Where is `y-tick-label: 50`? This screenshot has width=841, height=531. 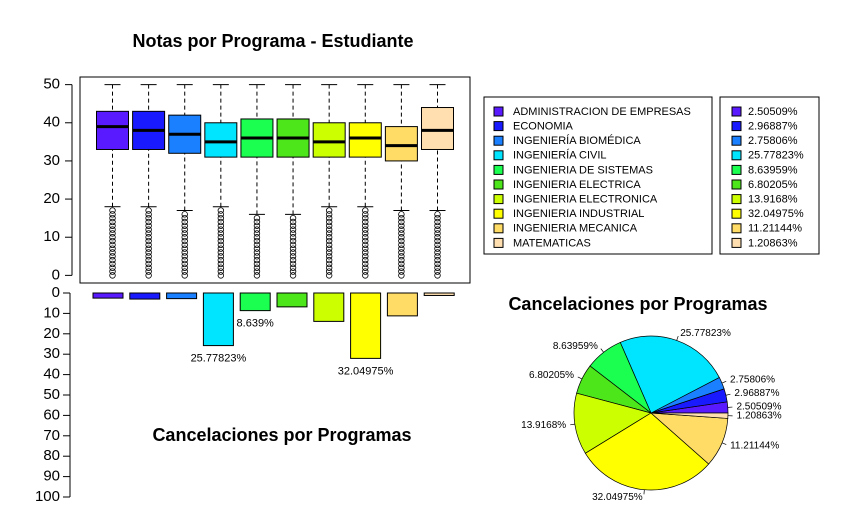
y-tick-label: 50 is located at coordinates (51, 394).